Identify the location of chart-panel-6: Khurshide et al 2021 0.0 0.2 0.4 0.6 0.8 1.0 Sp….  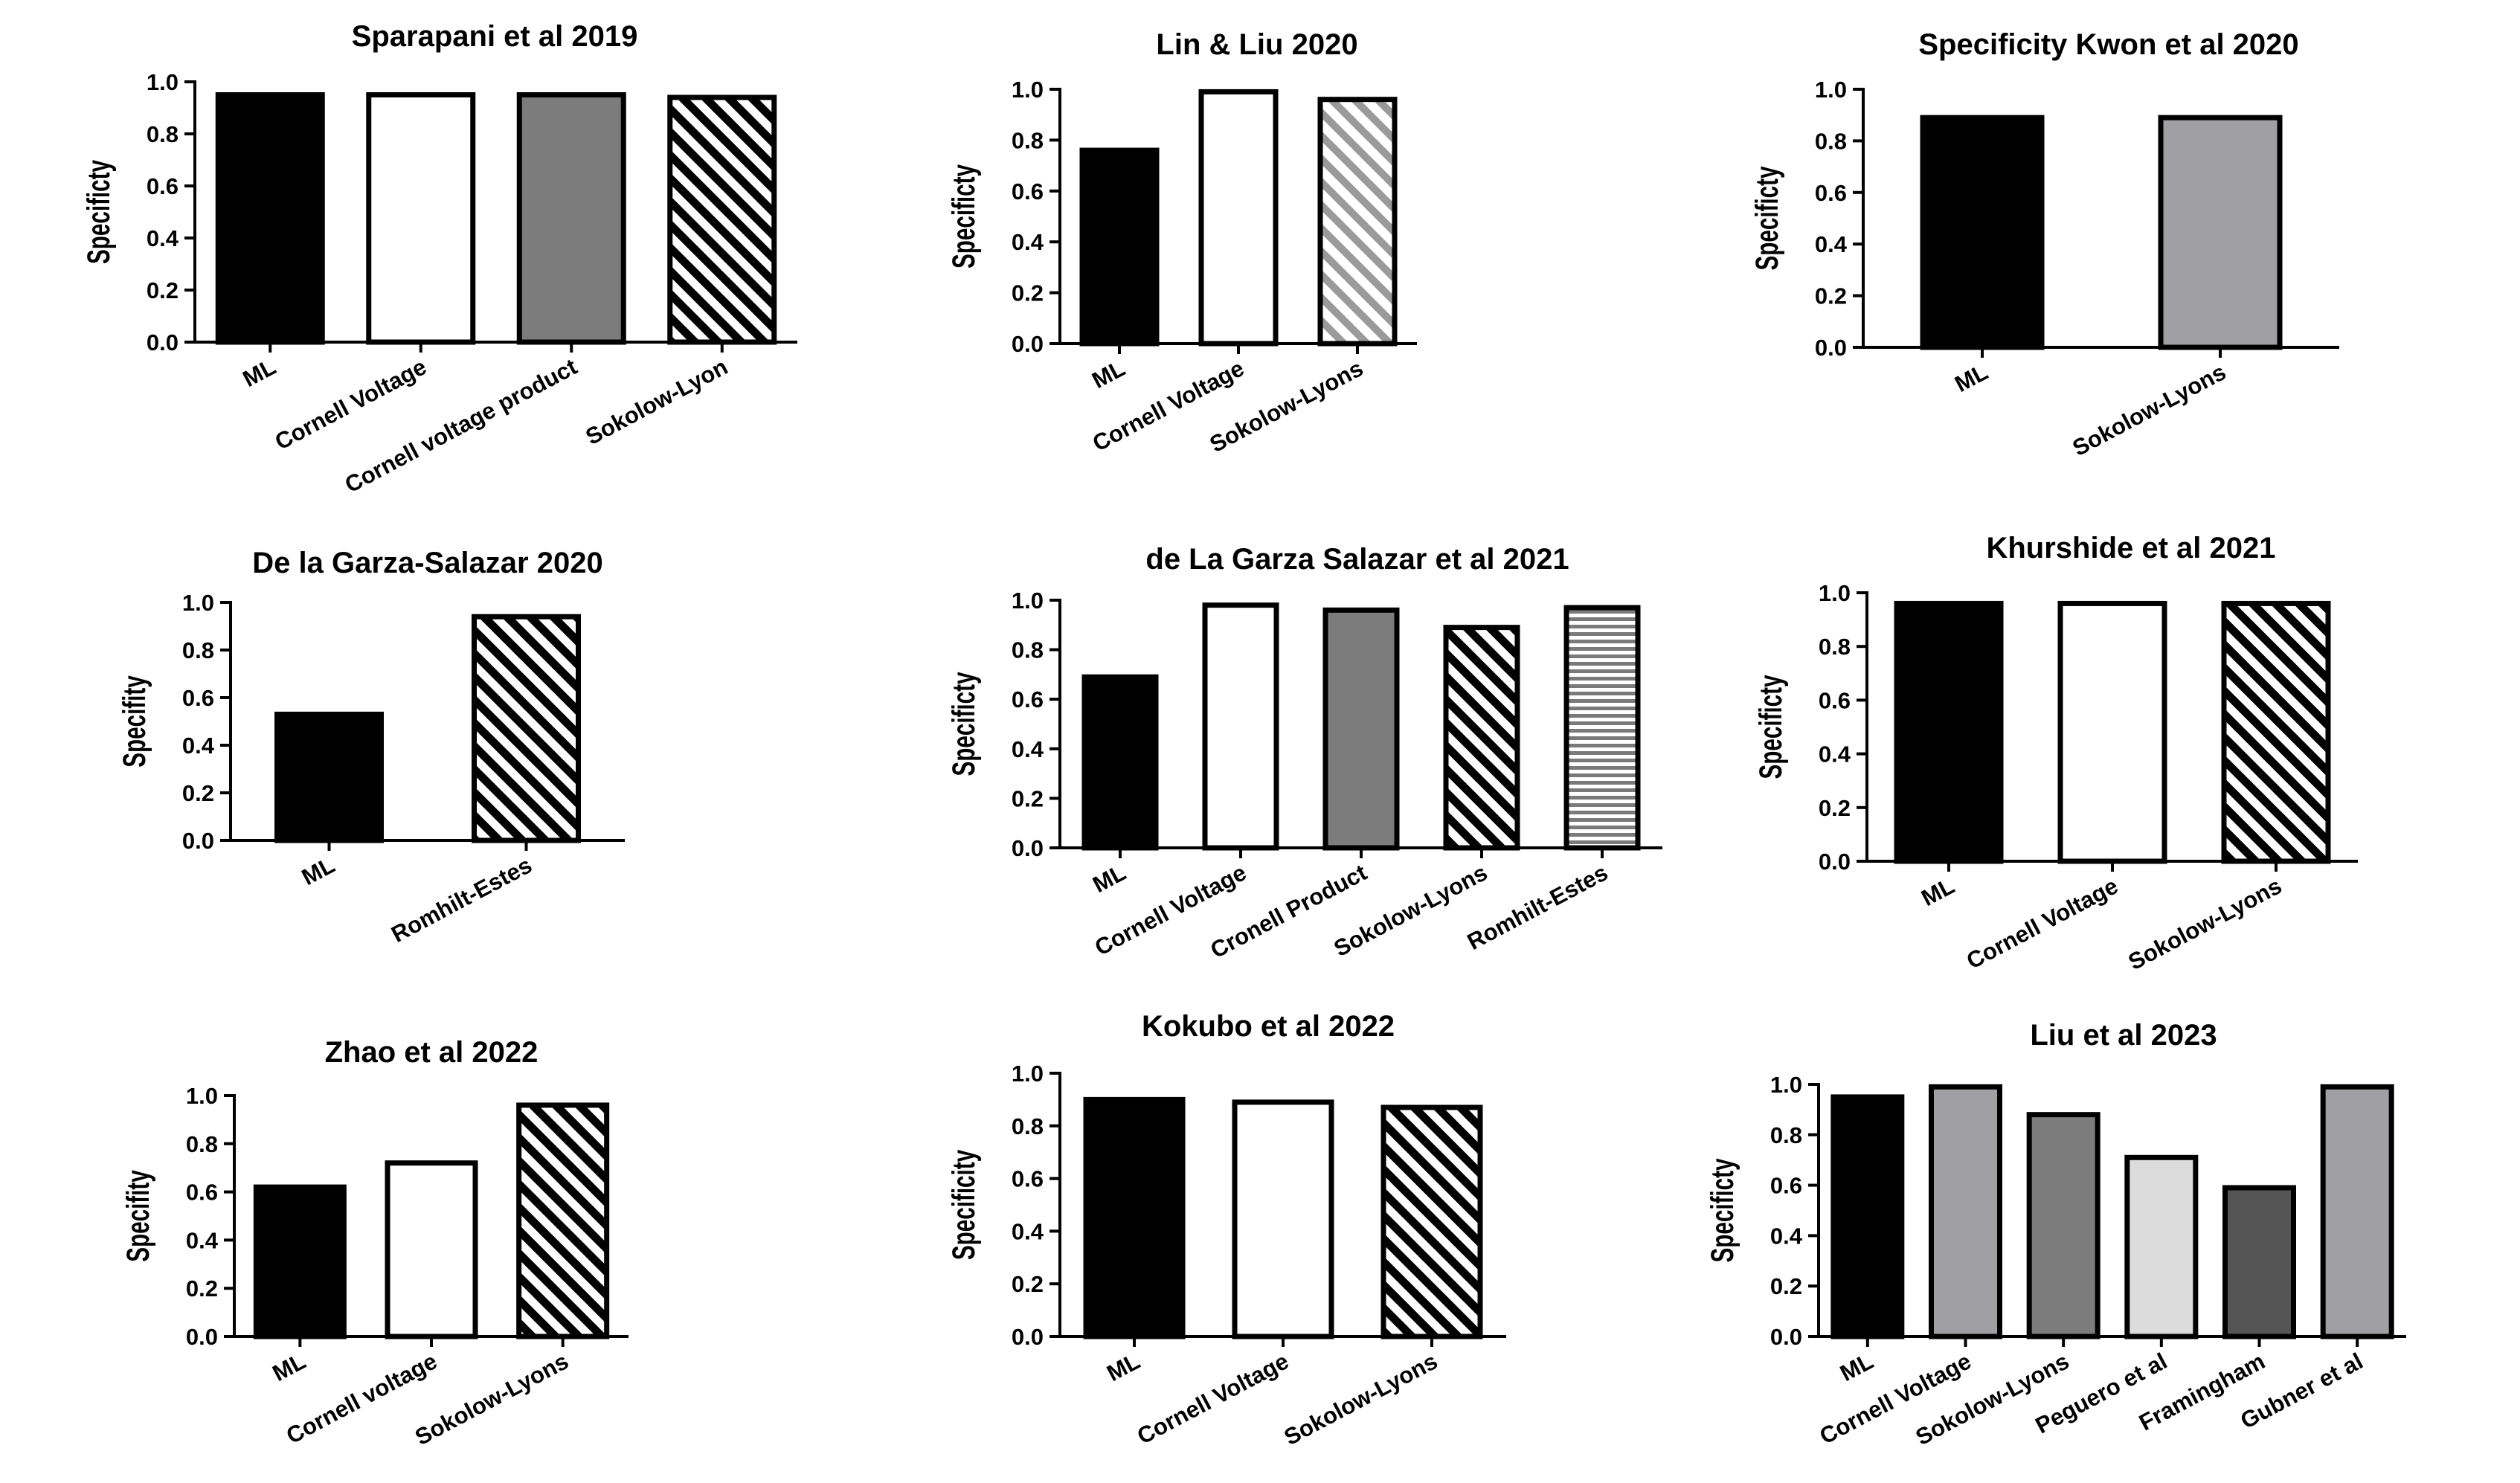
(2055, 754).